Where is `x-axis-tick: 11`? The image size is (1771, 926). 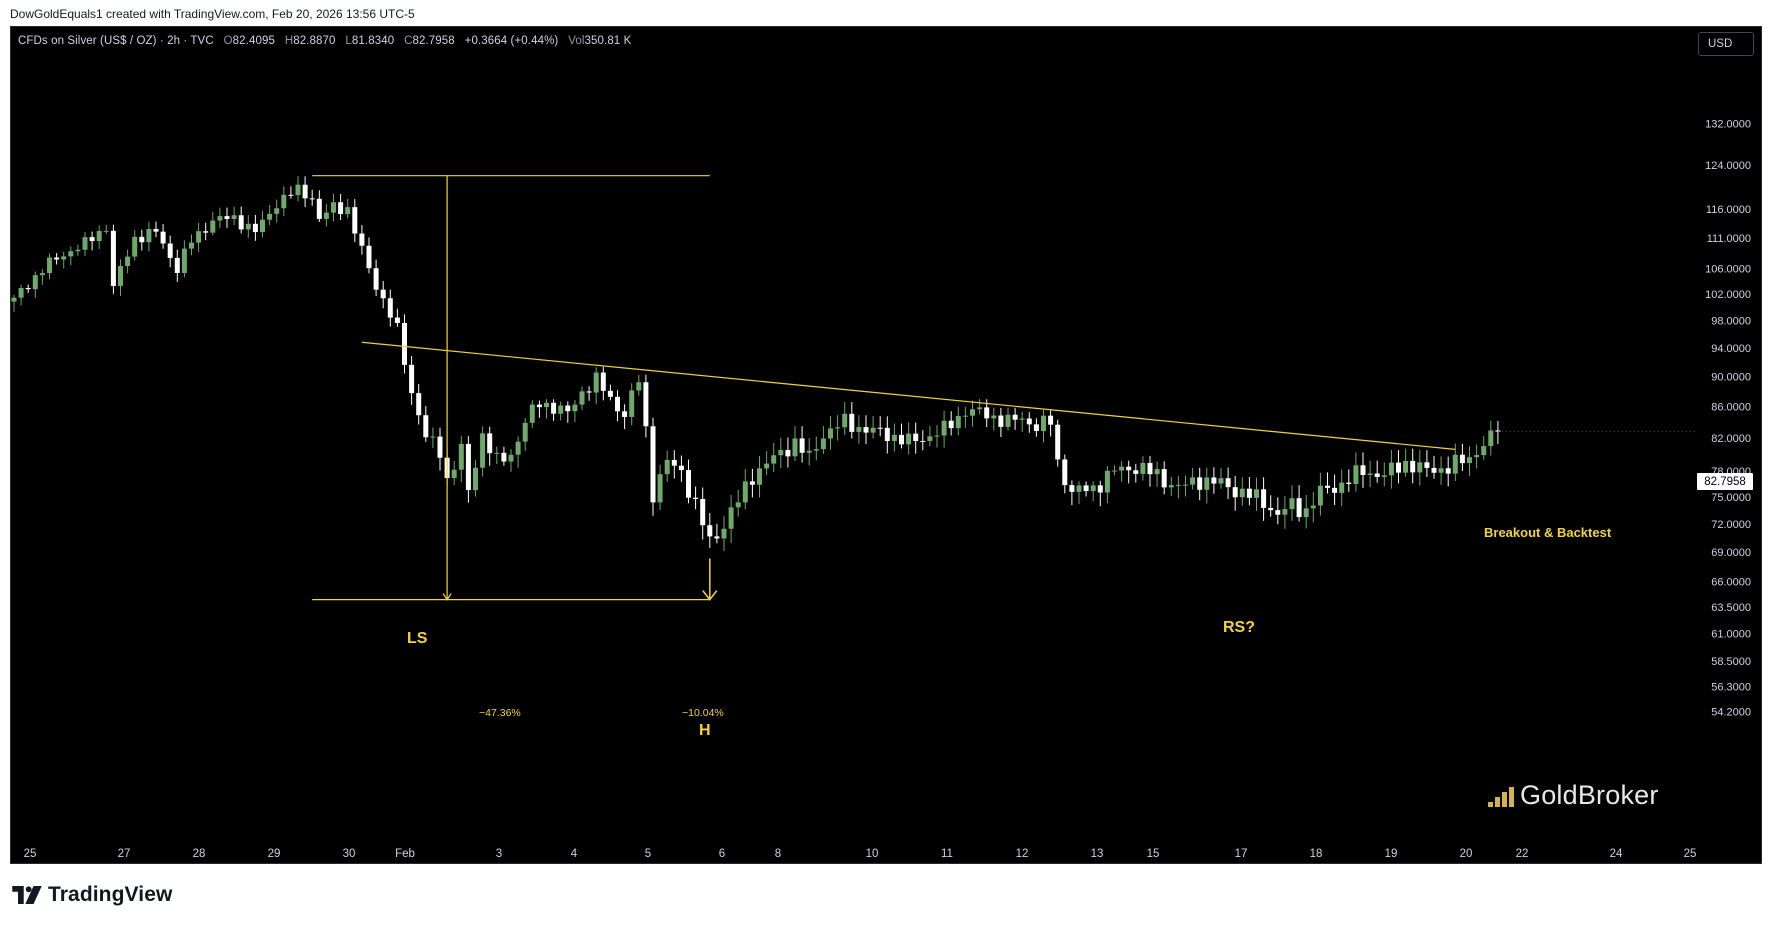
x-axis-tick: 11 is located at coordinates (947, 854).